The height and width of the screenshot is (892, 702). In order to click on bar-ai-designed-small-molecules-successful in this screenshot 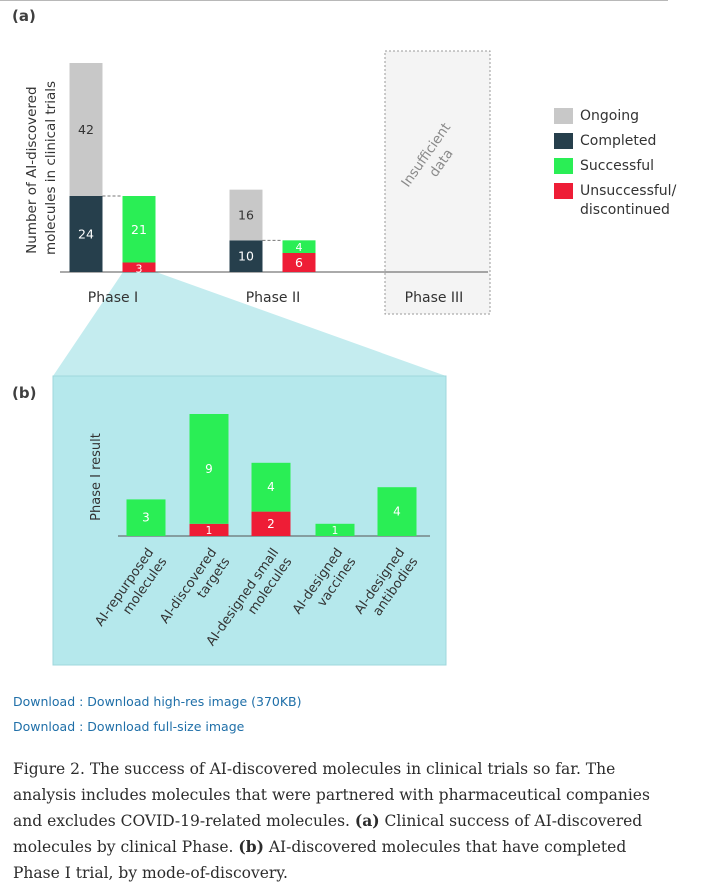, I will do `click(271, 487)`.